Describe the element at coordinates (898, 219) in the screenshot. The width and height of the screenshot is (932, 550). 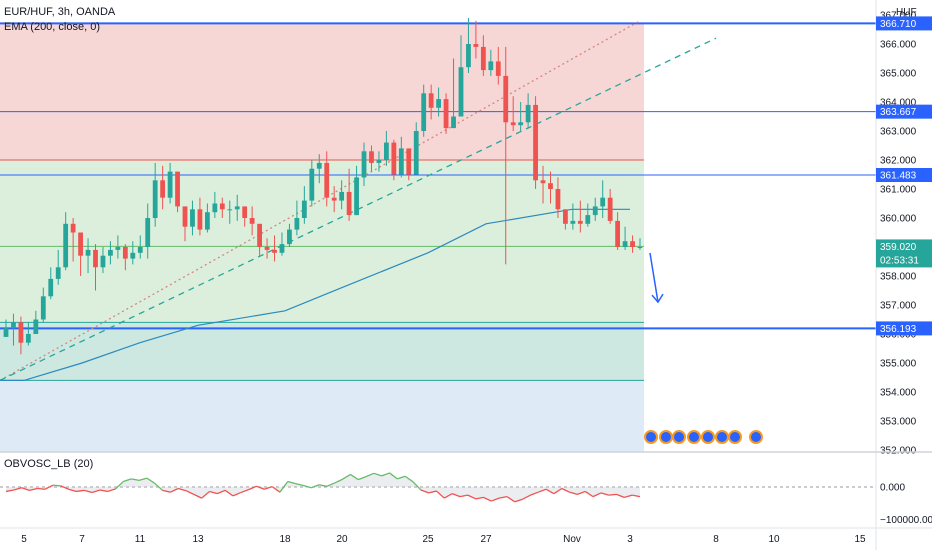
I see `y-tick-label: 360.000` at that location.